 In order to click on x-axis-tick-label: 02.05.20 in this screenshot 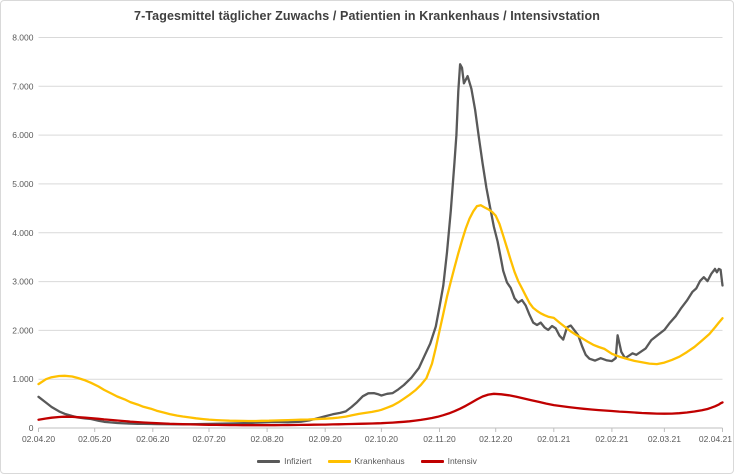, I will do `click(94, 439)`.